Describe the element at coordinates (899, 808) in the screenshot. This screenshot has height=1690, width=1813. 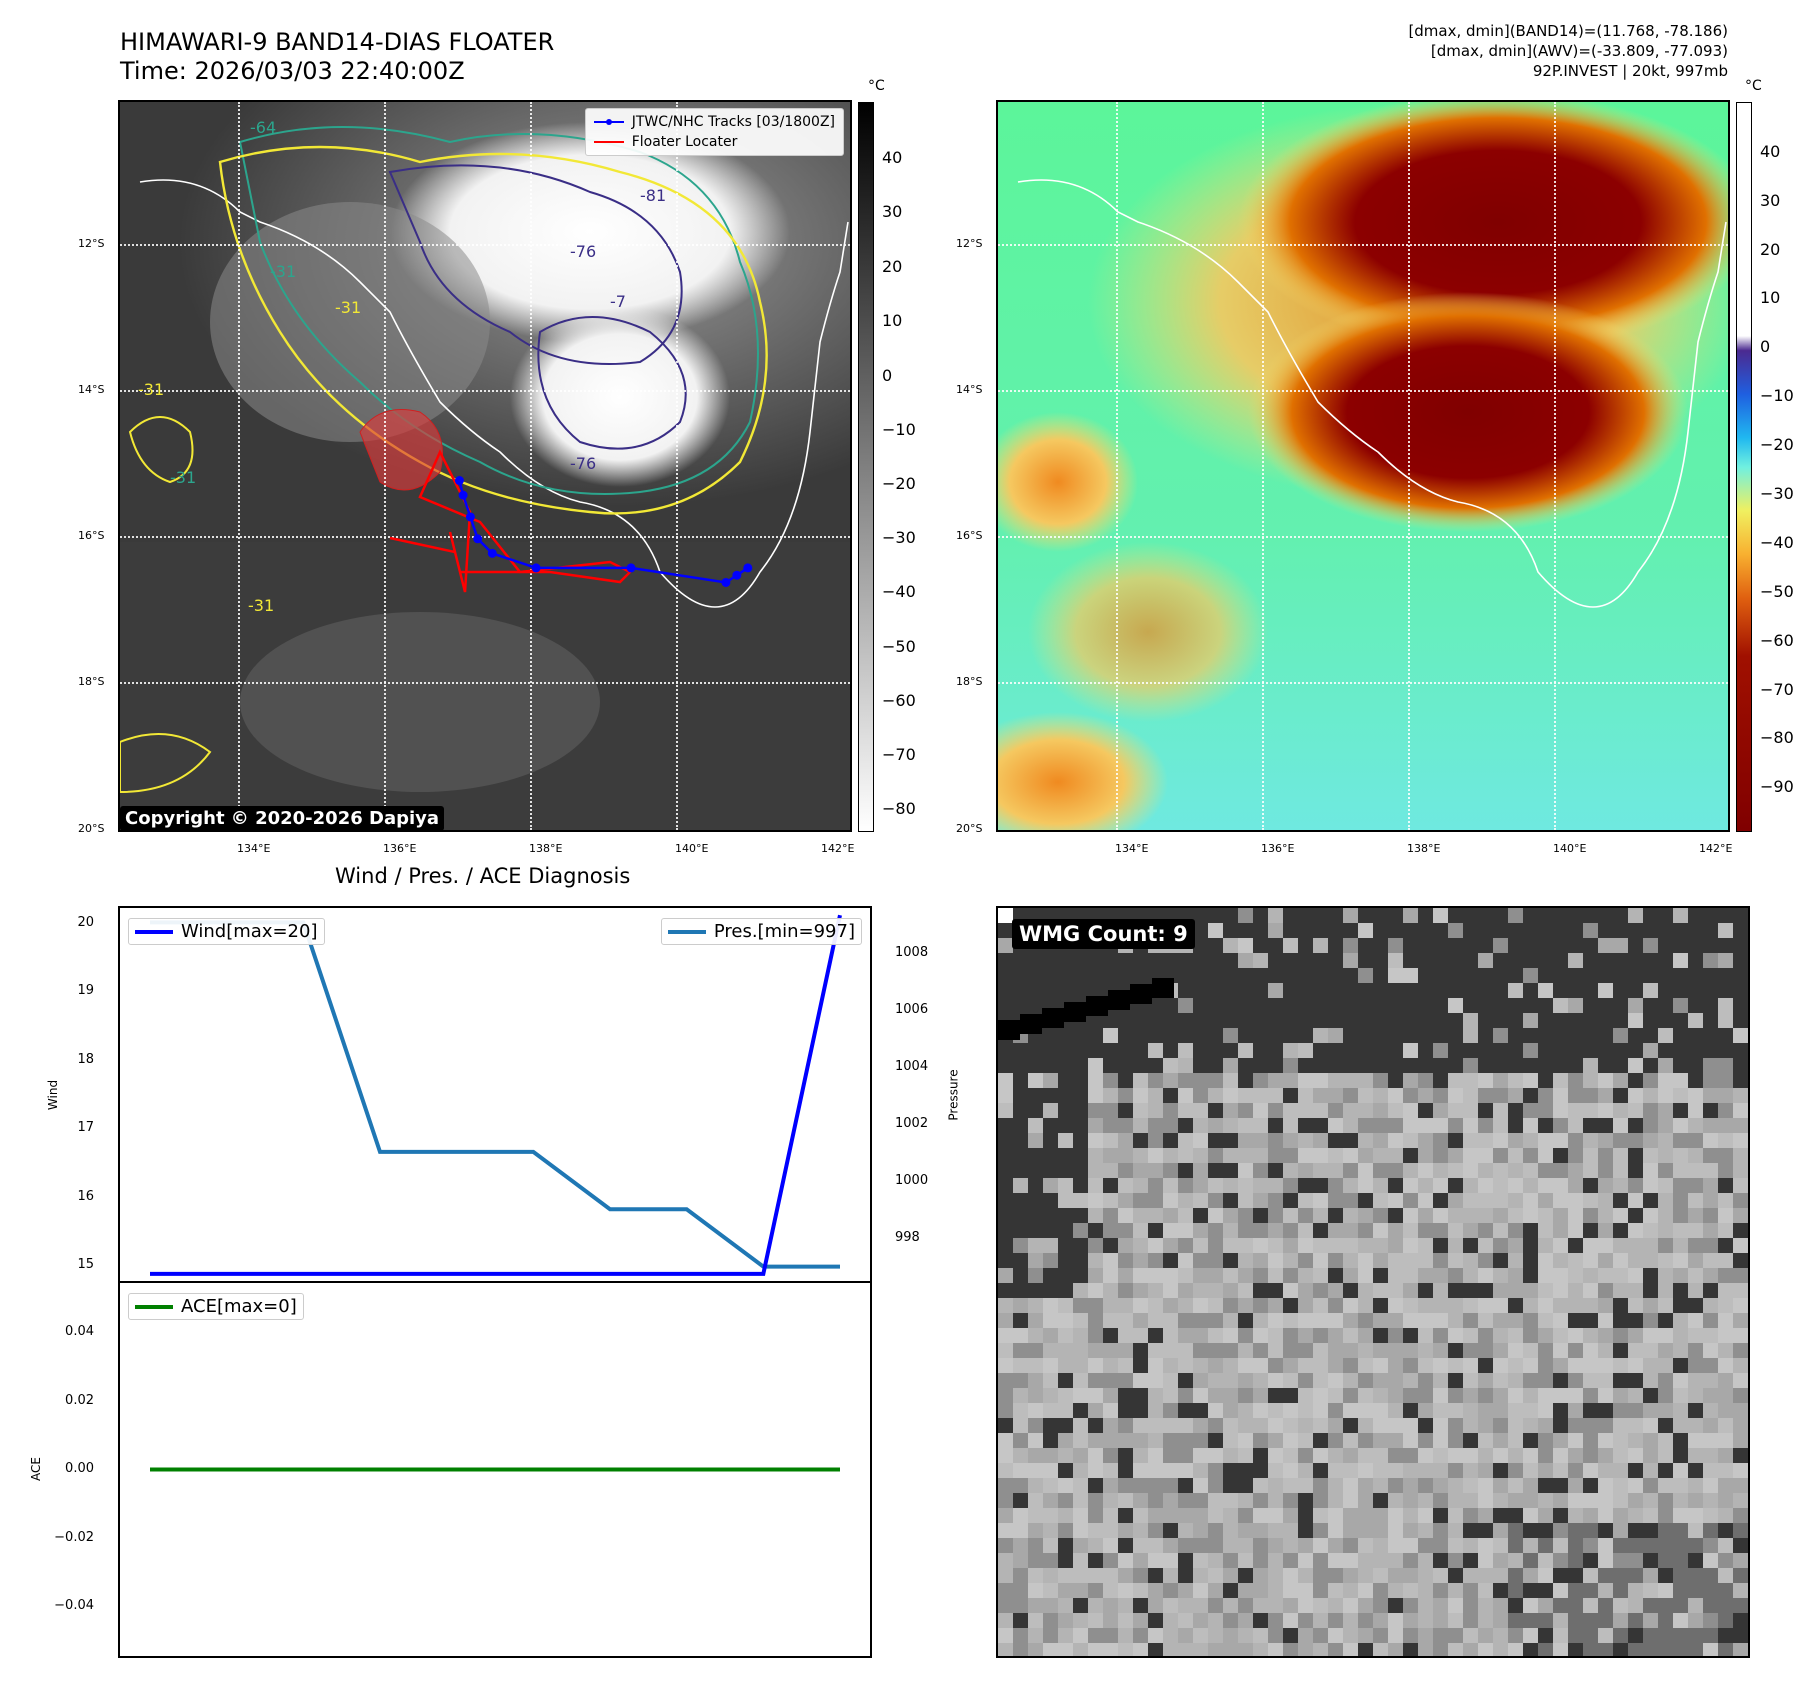
I see `cbar-left-tick: −80` at that location.